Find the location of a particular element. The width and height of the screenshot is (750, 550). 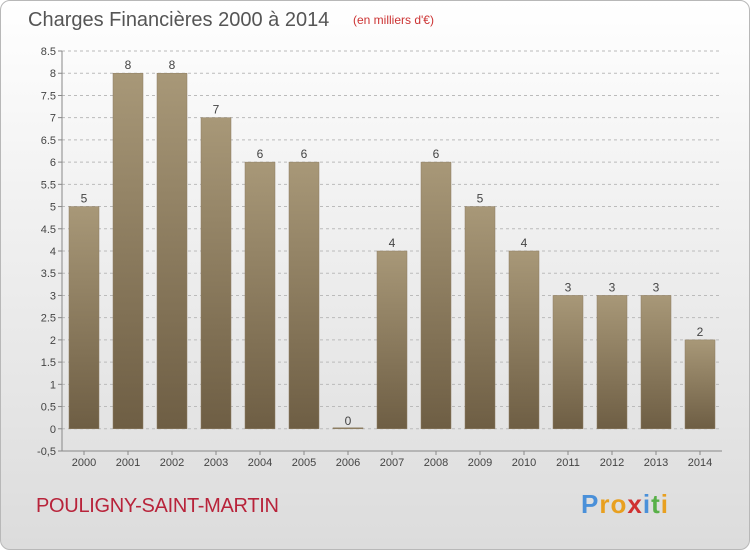

y-tick-label: 3 is located at coordinates (53, 296).